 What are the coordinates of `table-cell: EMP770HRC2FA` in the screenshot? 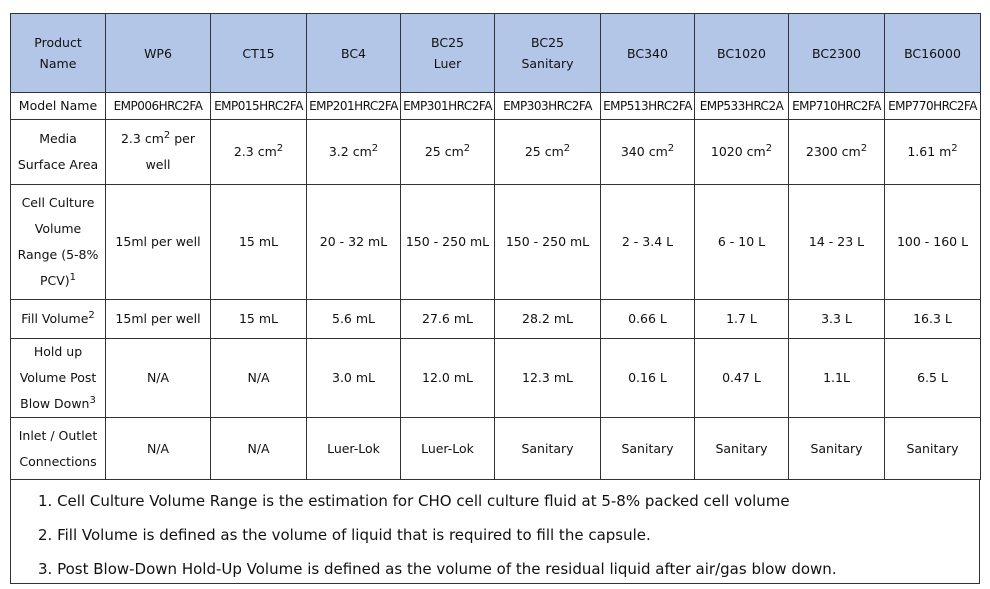 It's located at (932, 106).